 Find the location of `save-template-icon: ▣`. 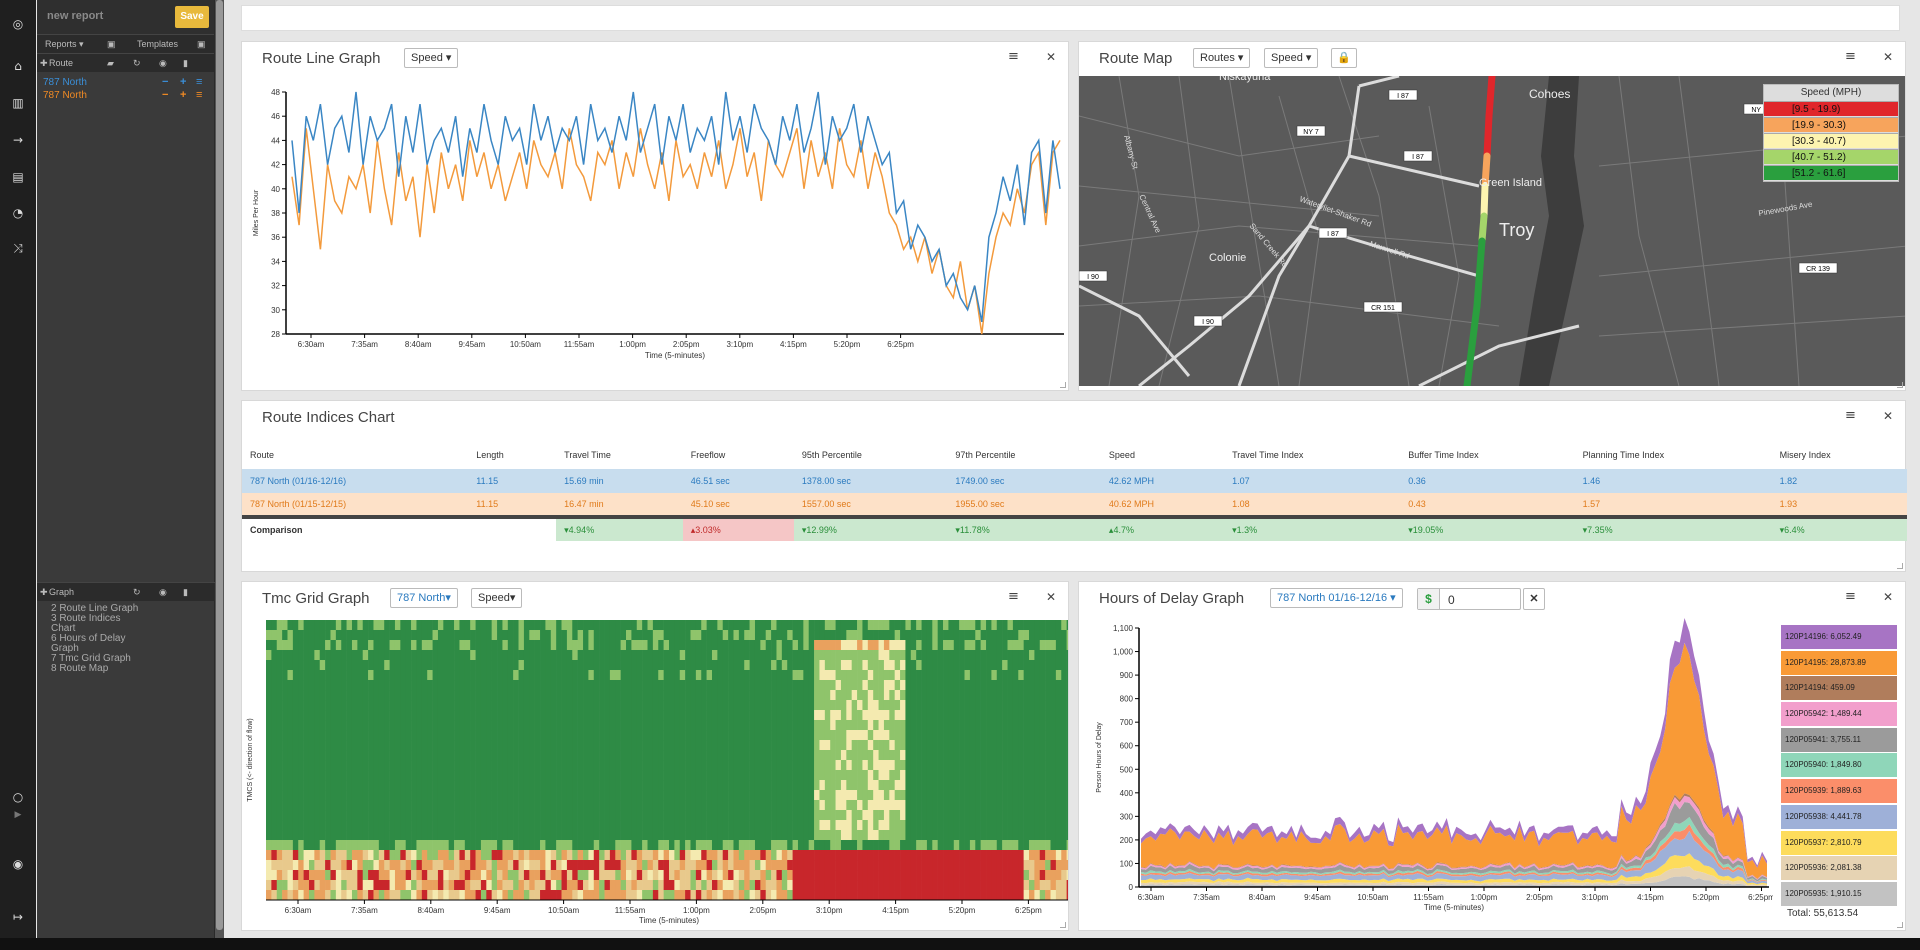

save-template-icon: ▣ is located at coordinates (201, 44).